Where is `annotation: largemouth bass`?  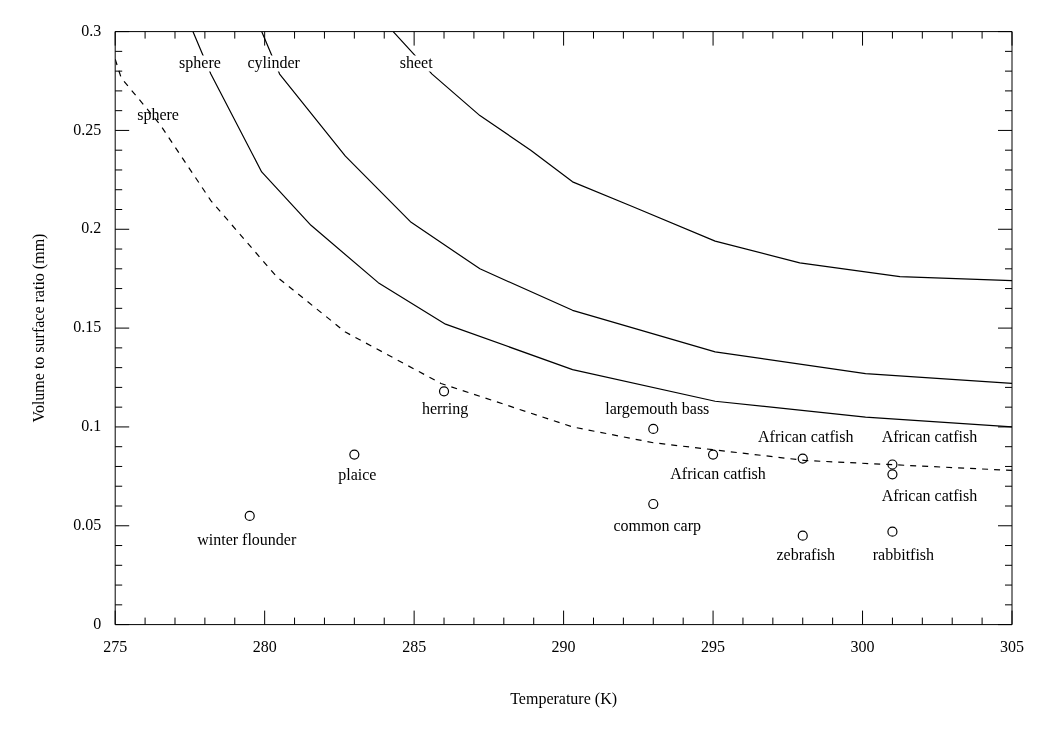
annotation: largemouth bass is located at coordinates (657, 409).